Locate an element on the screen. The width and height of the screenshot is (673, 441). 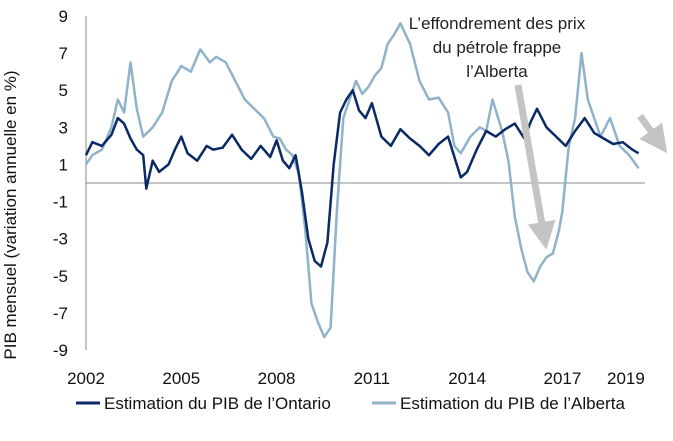
y-tick-label: 5 is located at coordinates (63, 90).